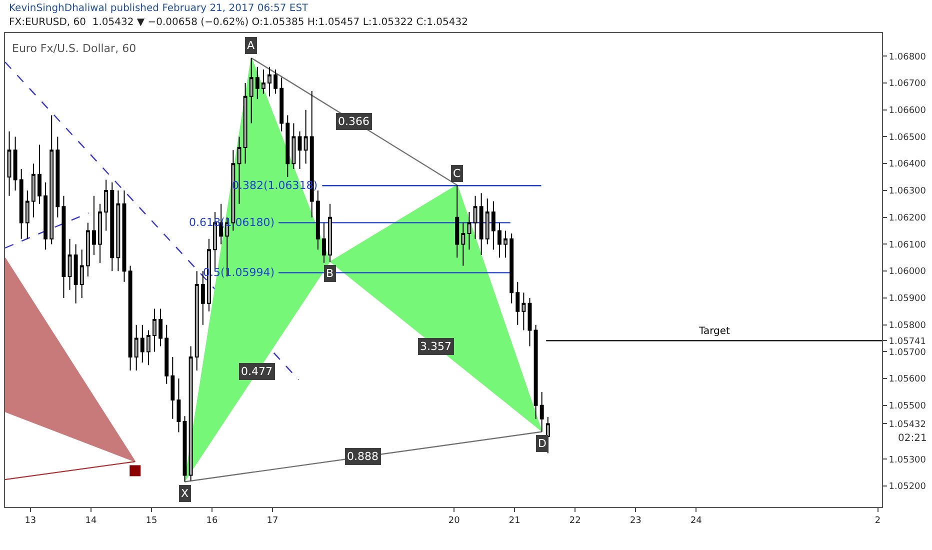  Describe the element at coordinates (272, 521) in the screenshot. I see `x-tick-label: 17` at that location.